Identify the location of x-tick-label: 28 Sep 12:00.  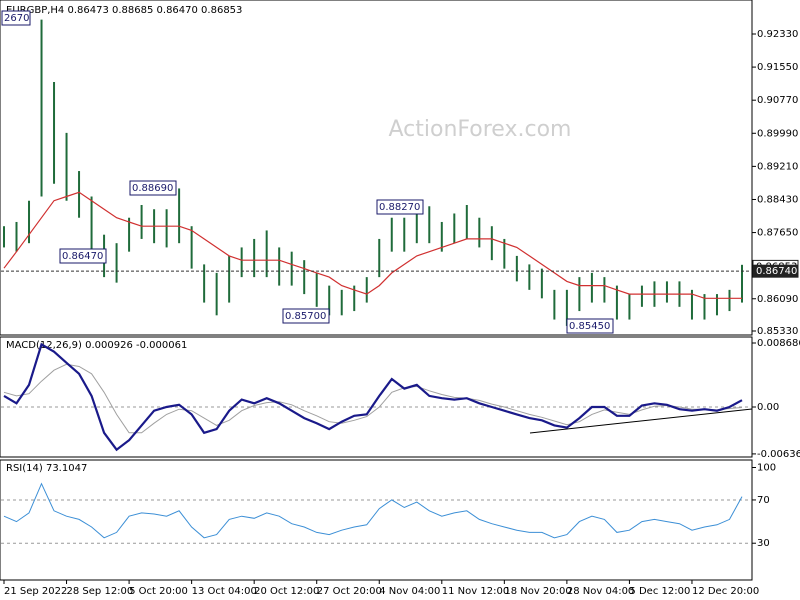
(100, 591).